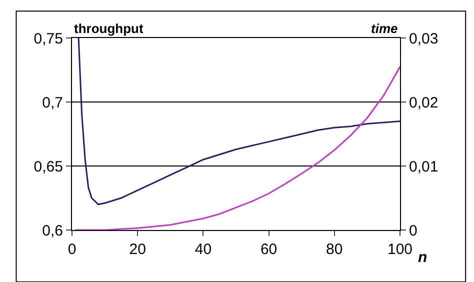 The height and width of the screenshot is (282, 474). Describe the element at coordinates (334, 249) in the screenshot. I see `x-tick-label: 80` at that location.